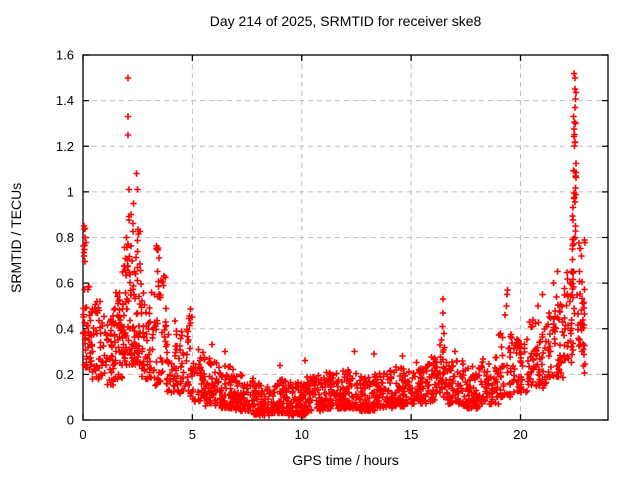 The image size is (640, 480). Describe the element at coordinates (70, 191) in the screenshot. I see `y-tick-label-1: 1` at that location.